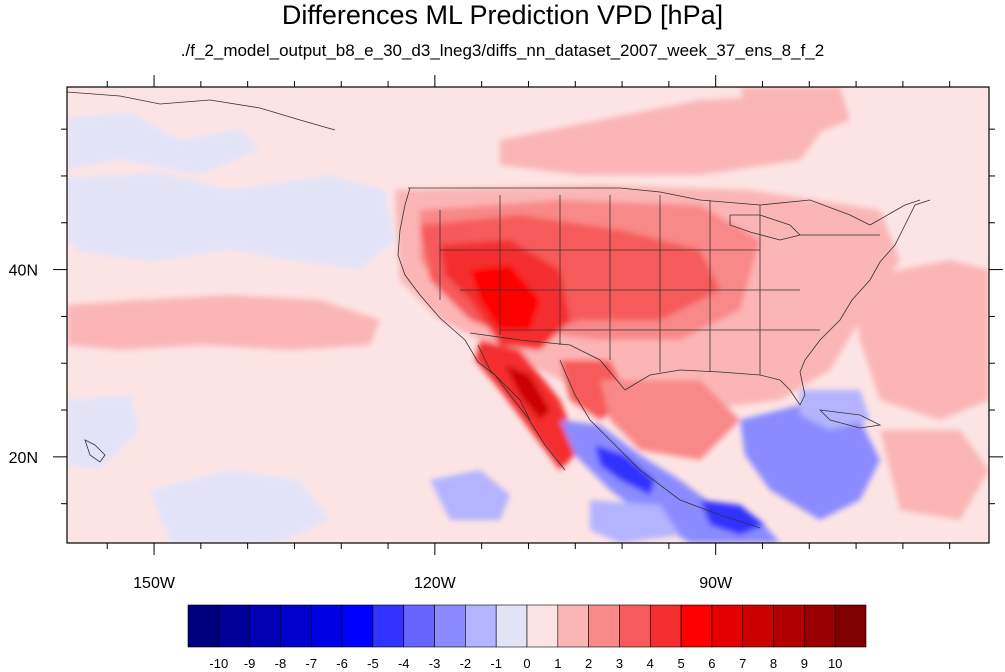 This screenshot has height=672, width=1005. Describe the element at coordinates (466, 663) in the screenshot. I see `colorbar-label: -2` at that location.